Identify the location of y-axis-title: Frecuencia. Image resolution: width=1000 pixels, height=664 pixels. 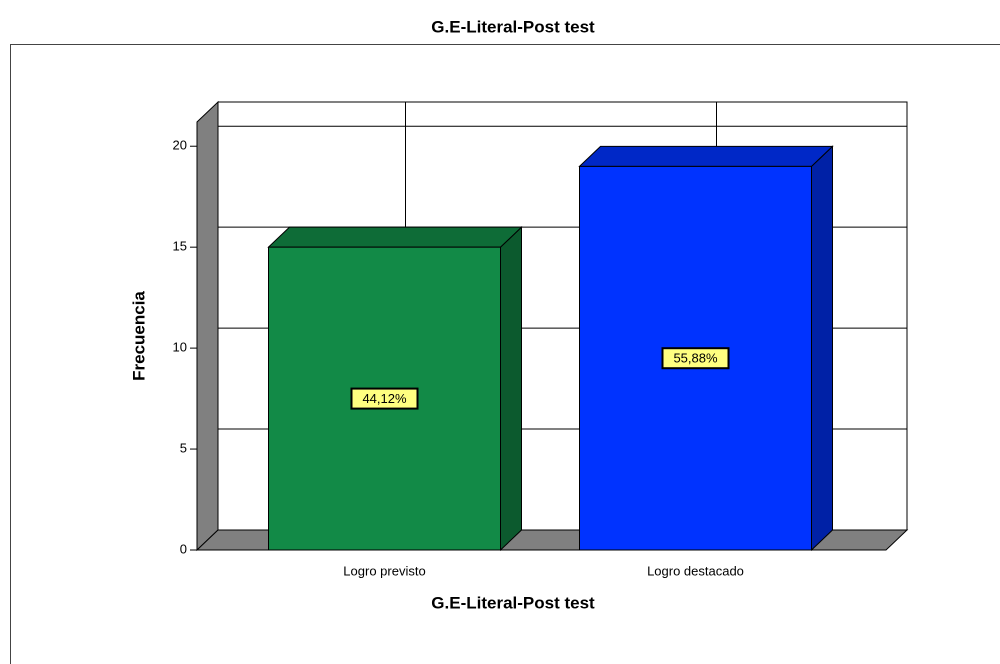
(138, 336).